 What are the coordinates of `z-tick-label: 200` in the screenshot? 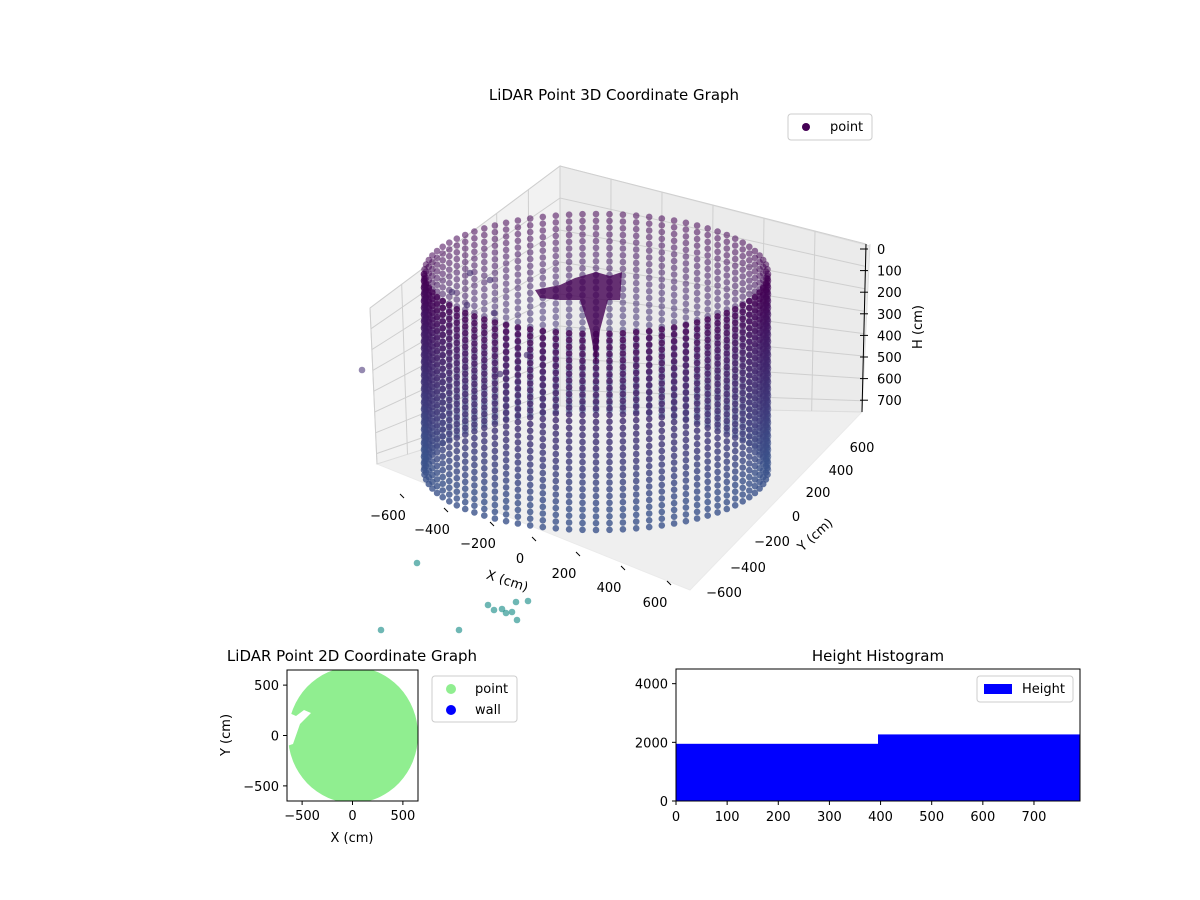 It's located at (889, 293).